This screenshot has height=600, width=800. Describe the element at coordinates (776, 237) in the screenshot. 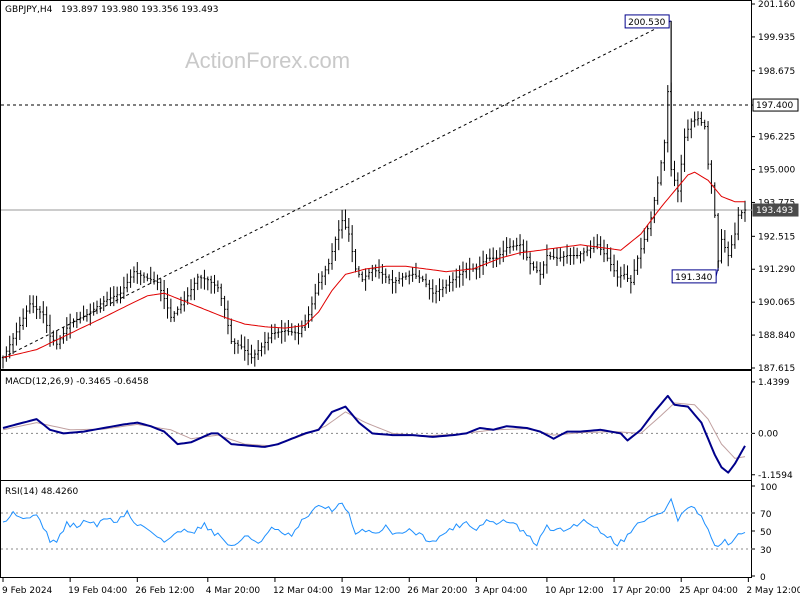

I see `price-tick-label: 192.515` at that location.